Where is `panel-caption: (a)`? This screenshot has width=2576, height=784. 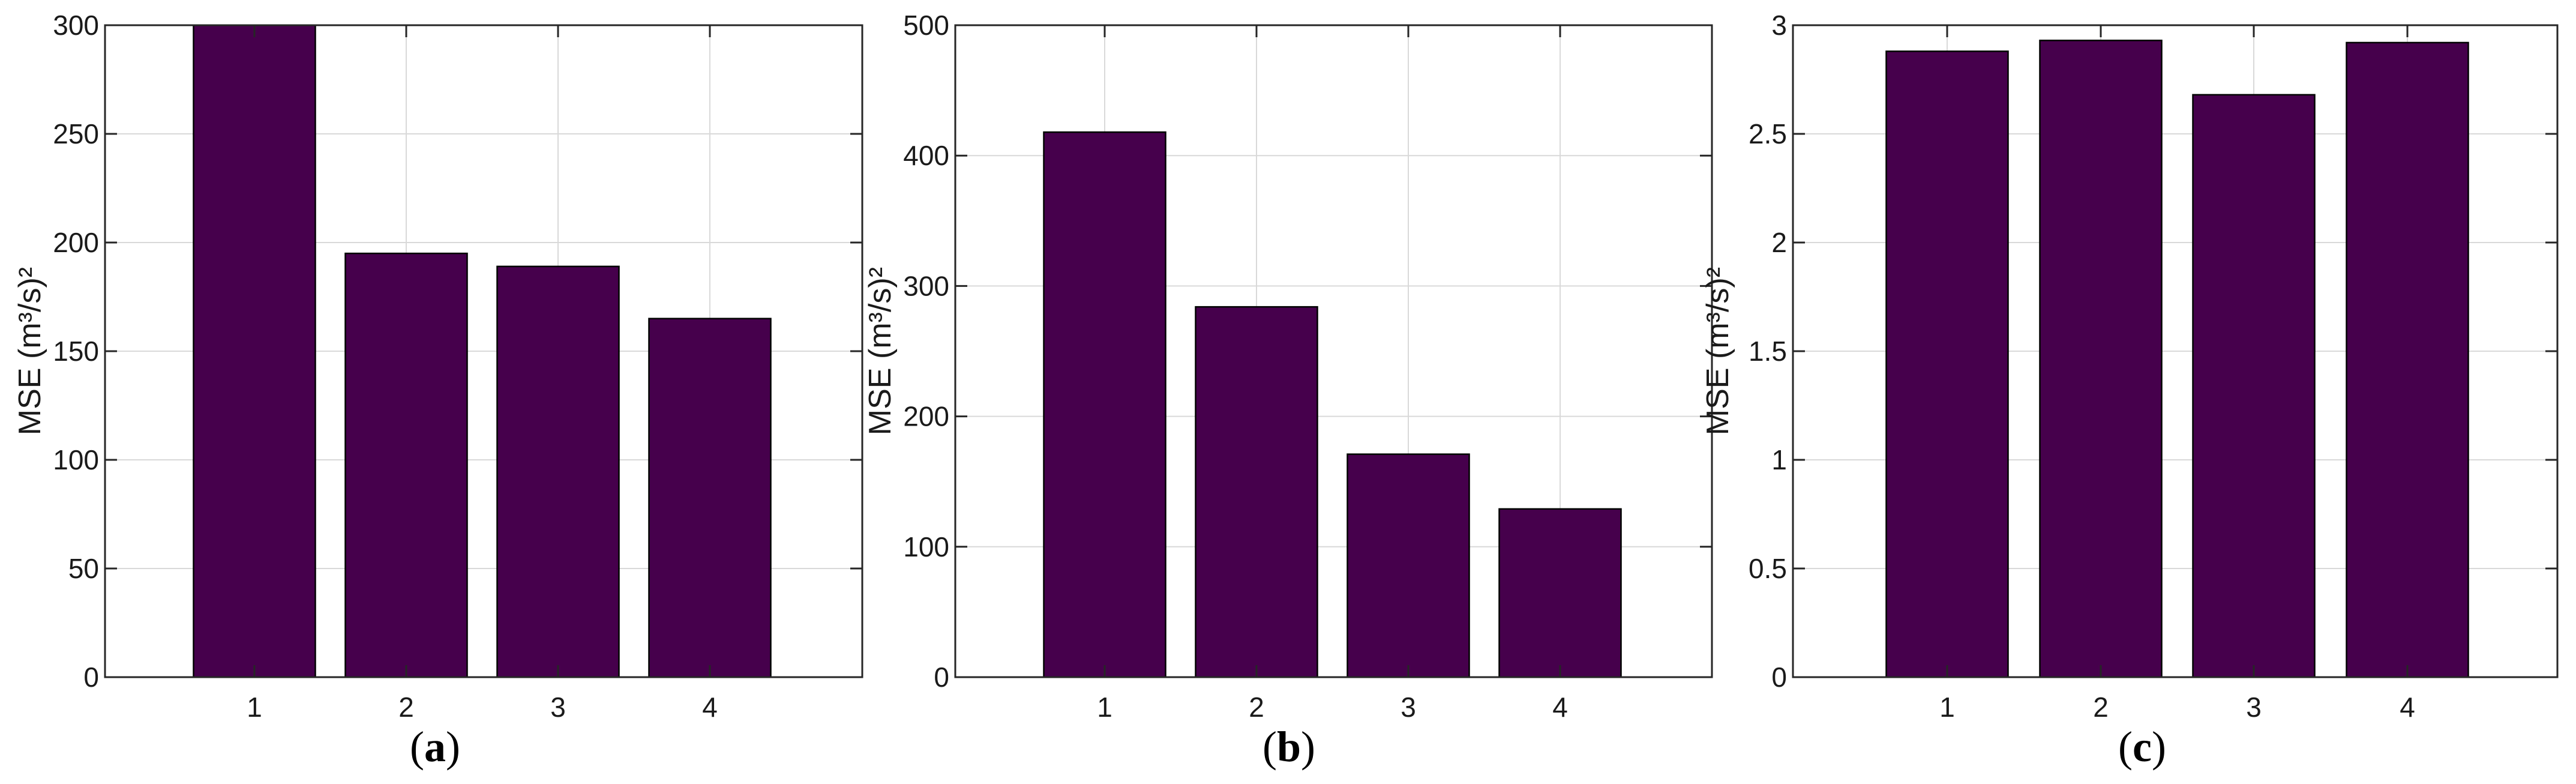
panel-caption: (a) is located at coordinates (435, 747).